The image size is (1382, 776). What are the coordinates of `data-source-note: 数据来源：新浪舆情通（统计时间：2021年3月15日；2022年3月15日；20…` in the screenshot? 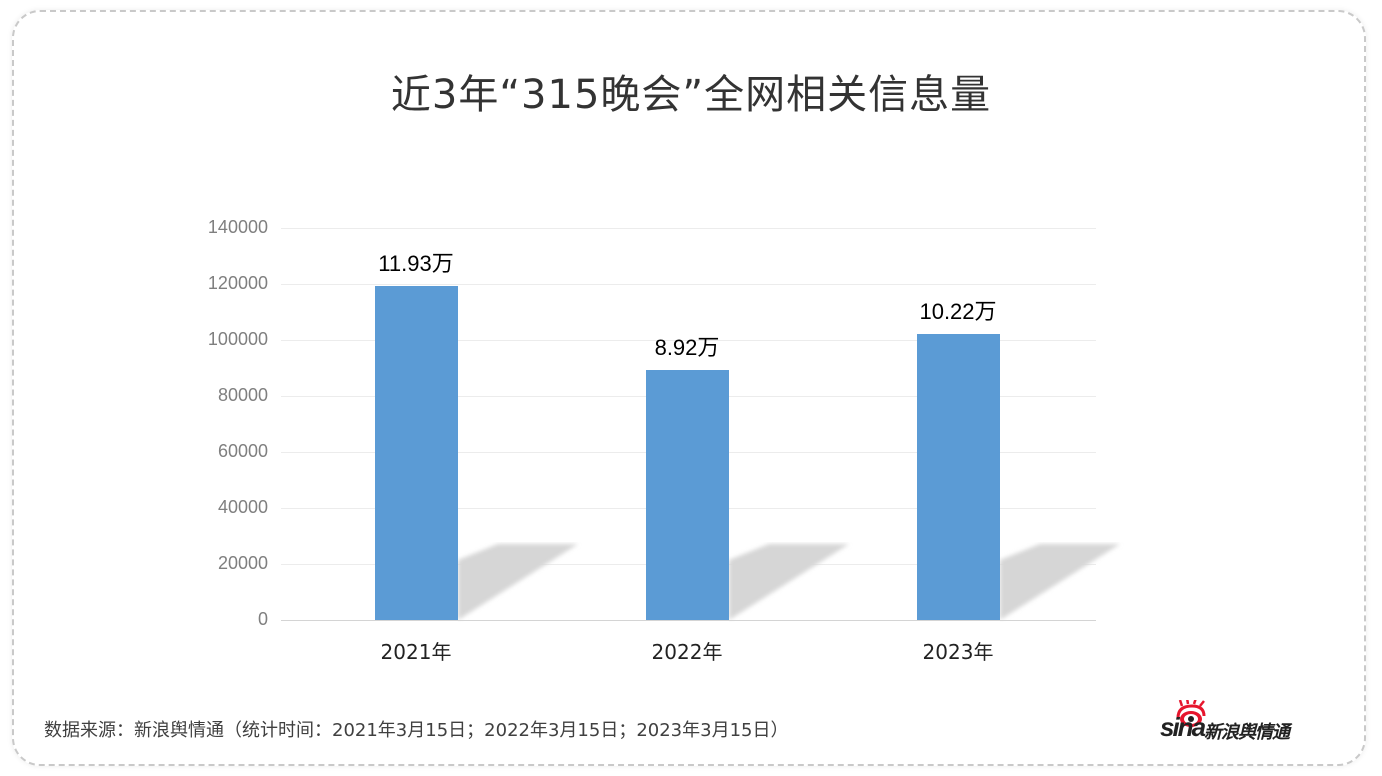 It's located at (416, 730).